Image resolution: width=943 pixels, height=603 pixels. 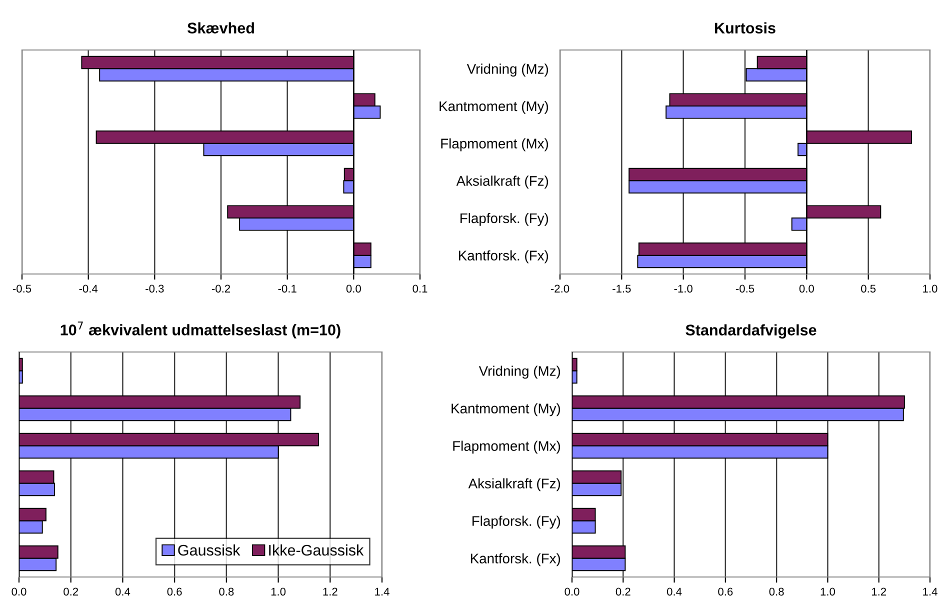 I want to click on chart-title: 10$^{7}$ ækvivalent udmattelseslast (m=10), so click(x=200, y=330).